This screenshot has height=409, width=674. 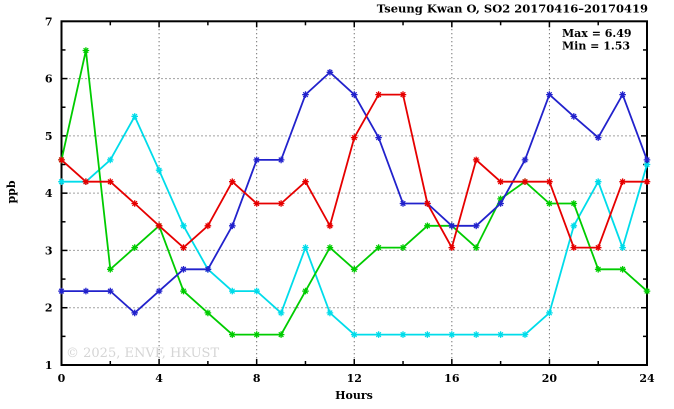 I want to click on max-annotation: Max = 6.49, so click(x=597, y=33).